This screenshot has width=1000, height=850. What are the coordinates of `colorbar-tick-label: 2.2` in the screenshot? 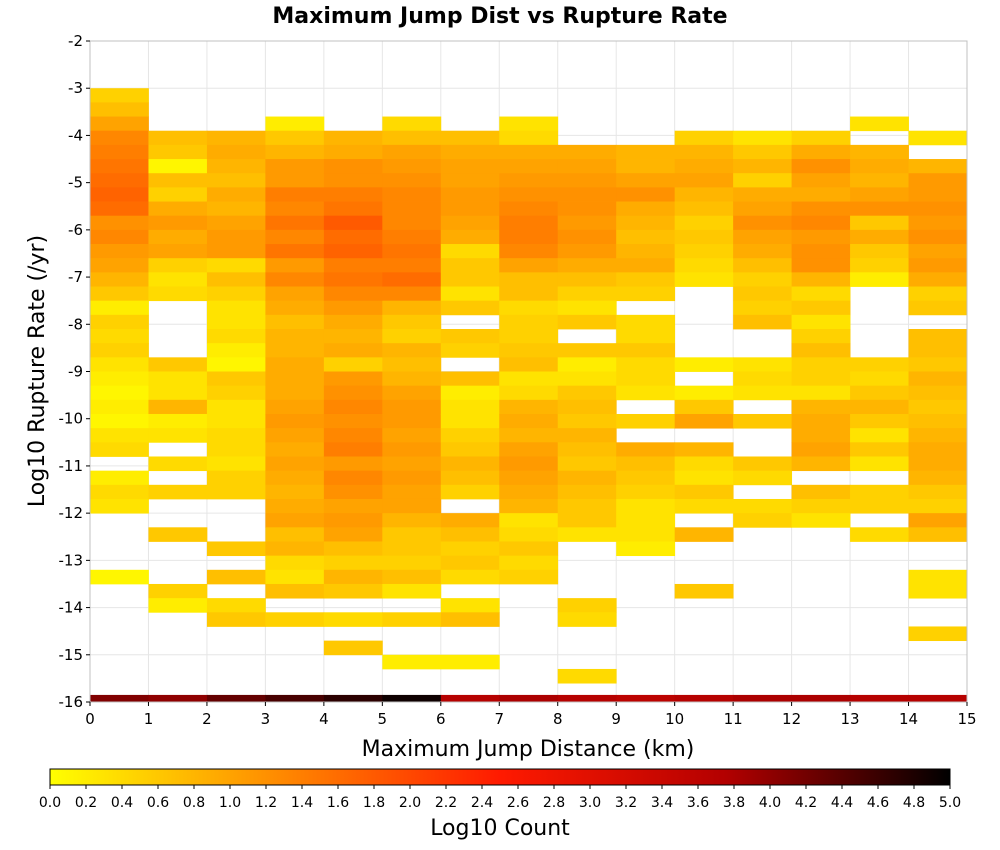 It's located at (446, 803).